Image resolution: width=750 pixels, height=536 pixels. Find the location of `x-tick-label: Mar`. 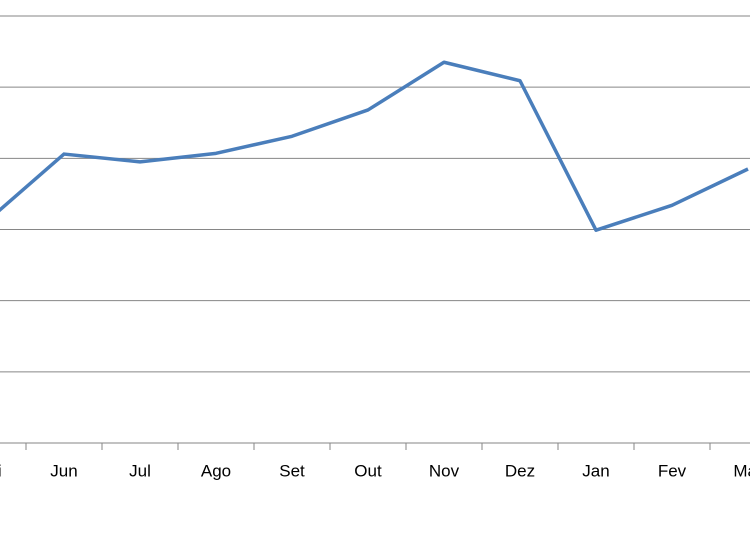

x-tick-label: Mar is located at coordinates (741, 470).